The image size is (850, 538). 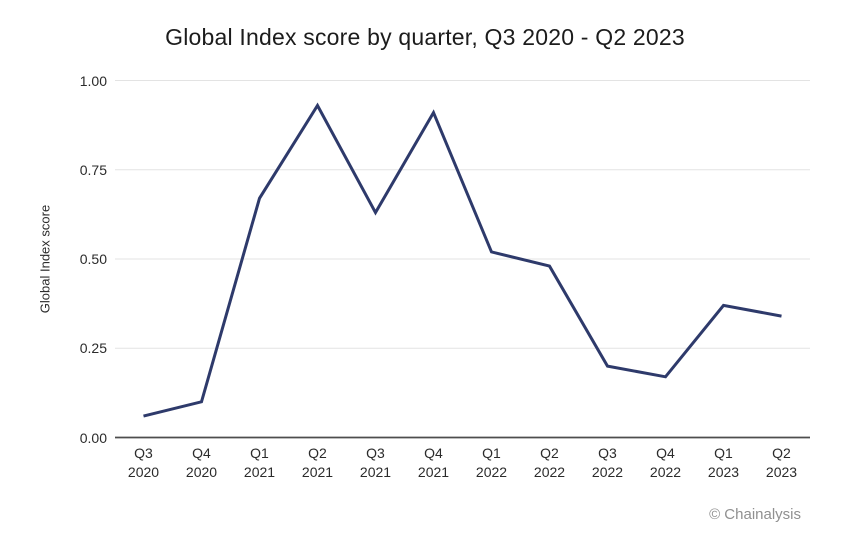 What do you see at coordinates (755, 514) in the screenshot?
I see `attribution: © Chainalysis` at bounding box center [755, 514].